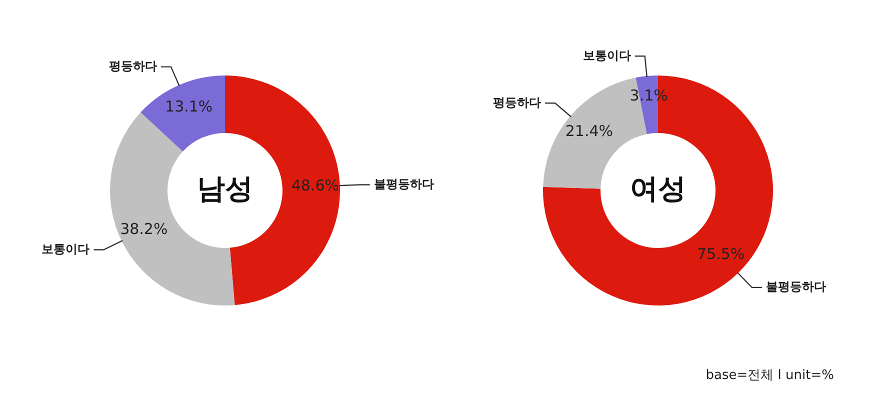  I want to click on data-label: 48.6%, so click(314, 185).